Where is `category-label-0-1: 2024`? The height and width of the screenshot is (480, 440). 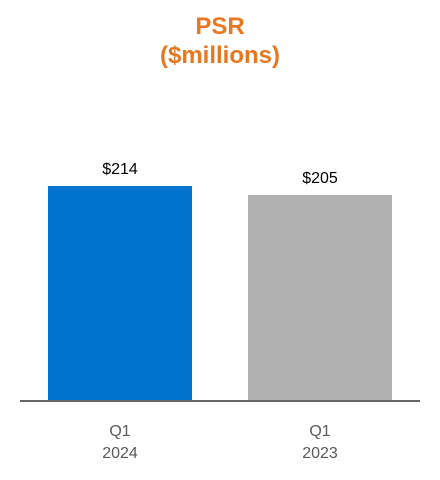 category-label-0-1: 2024 is located at coordinates (120, 453).